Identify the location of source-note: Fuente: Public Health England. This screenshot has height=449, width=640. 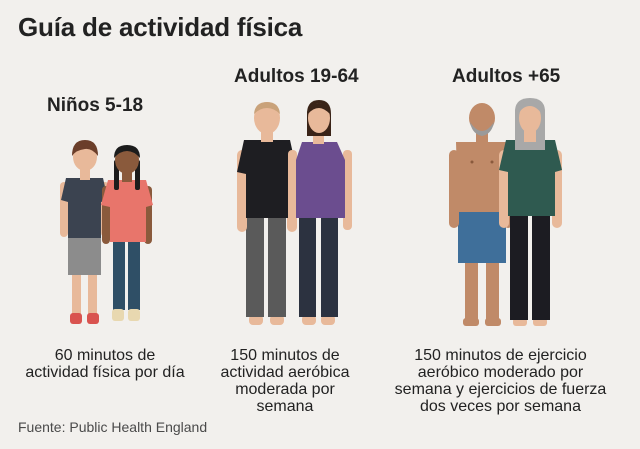
(113, 427).